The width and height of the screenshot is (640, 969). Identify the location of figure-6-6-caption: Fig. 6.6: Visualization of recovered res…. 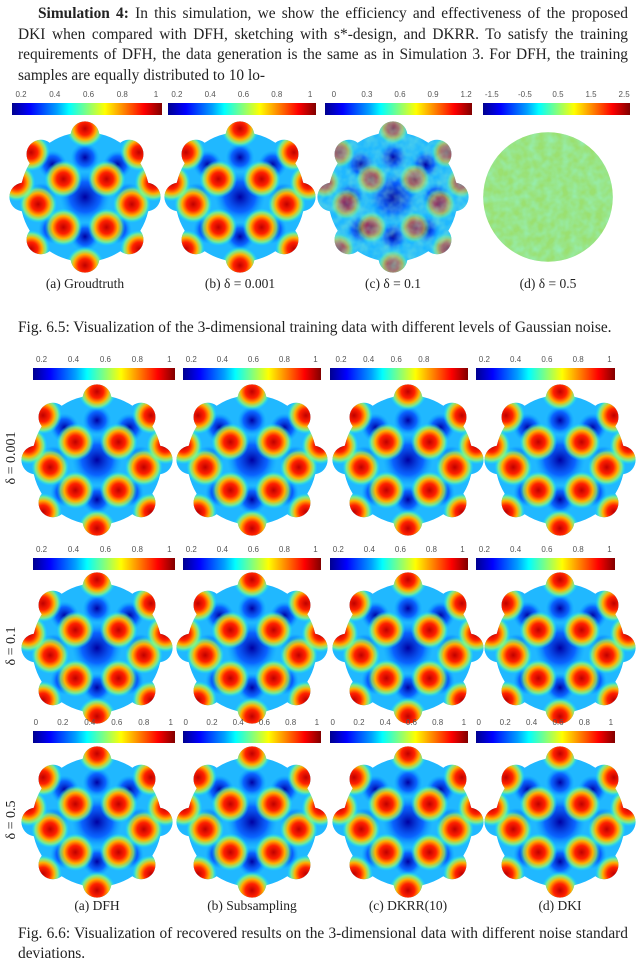
(323, 943).